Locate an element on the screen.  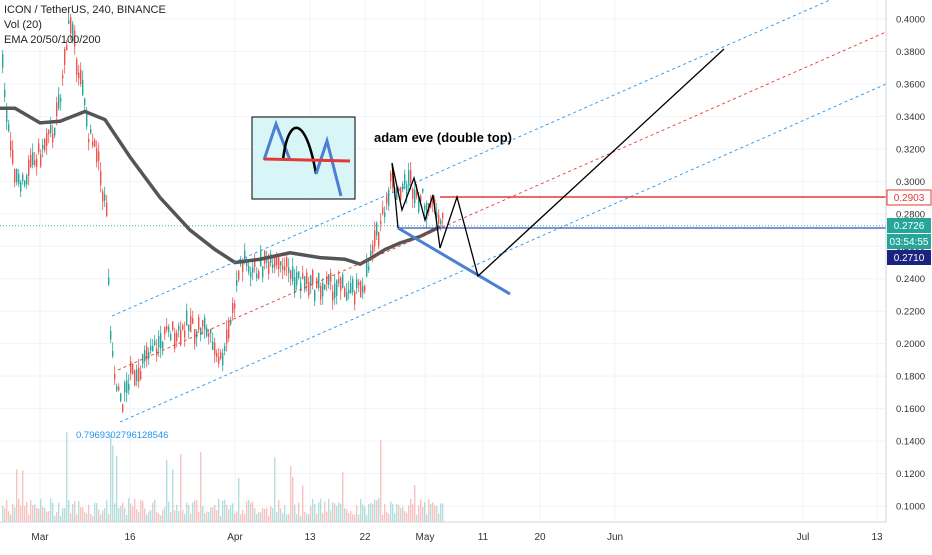
volume-indicator-label: Vol (20) is located at coordinates (23, 25).